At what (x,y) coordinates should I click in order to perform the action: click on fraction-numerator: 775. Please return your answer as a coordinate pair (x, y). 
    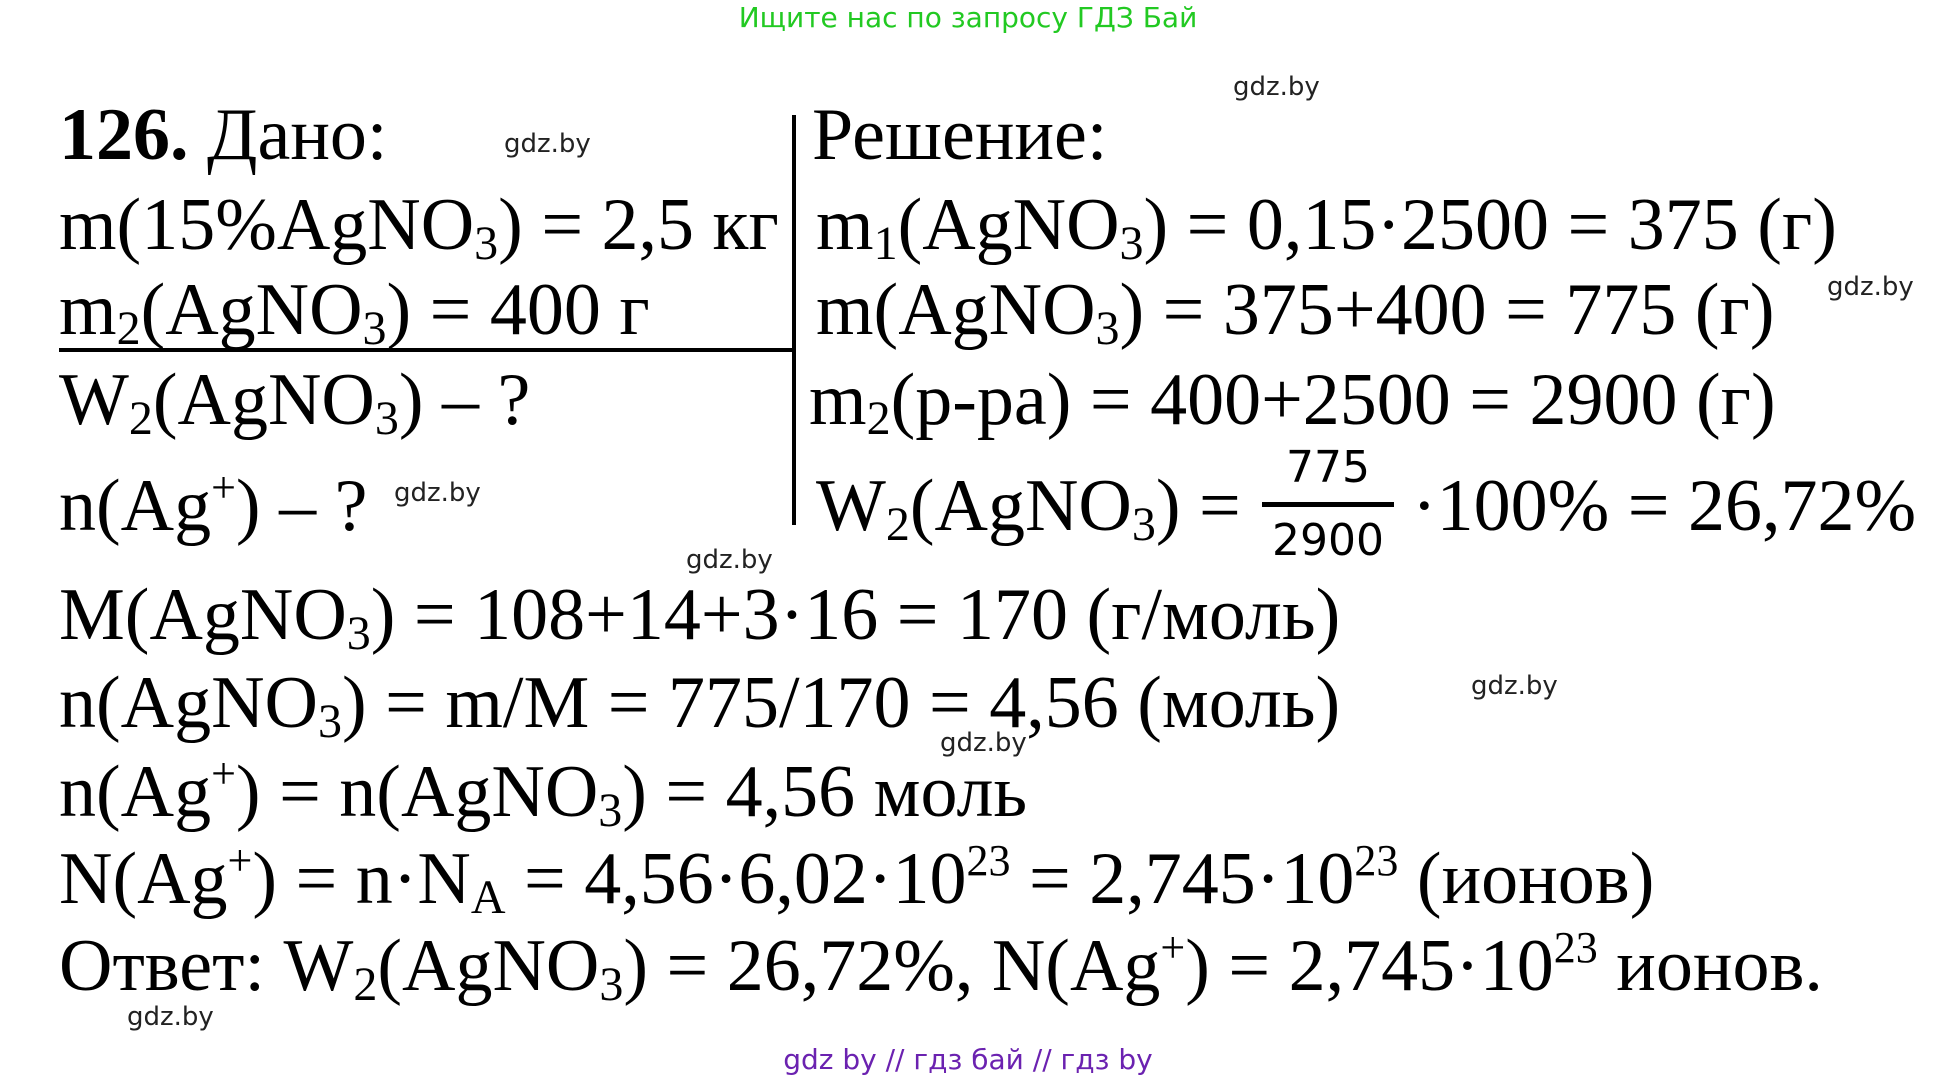
    Looking at the image, I should click on (1328, 467).